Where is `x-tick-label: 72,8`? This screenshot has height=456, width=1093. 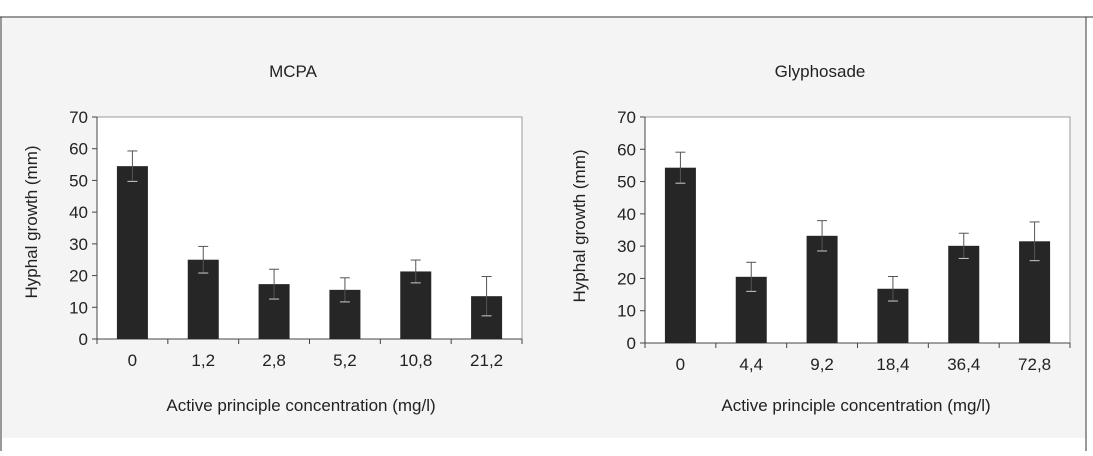 x-tick-label: 72,8 is located at coordinates (1034, 364).